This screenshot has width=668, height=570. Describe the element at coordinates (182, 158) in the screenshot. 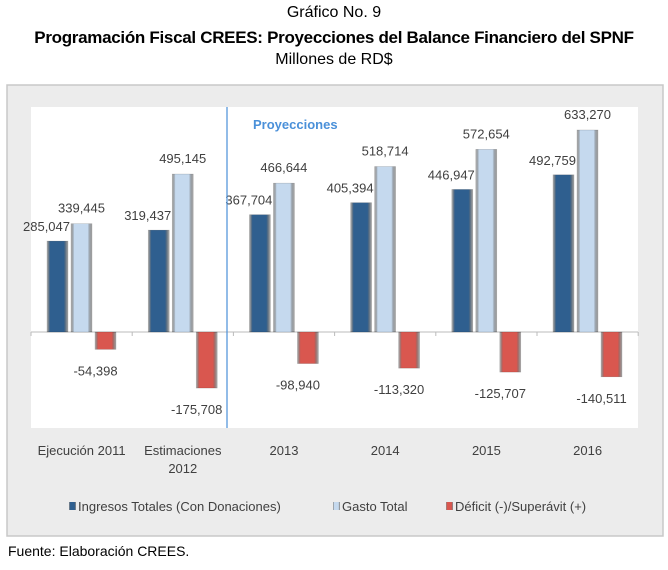

I see `data-label: 495,145` at that location.